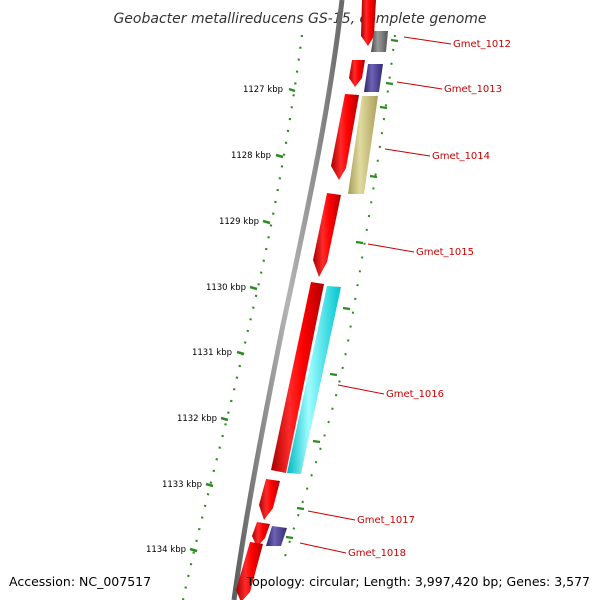  Describe the element at coordinates (197, 419) in the screenshot. I see `kbp-label-1132: 1132 kbp` at that location.